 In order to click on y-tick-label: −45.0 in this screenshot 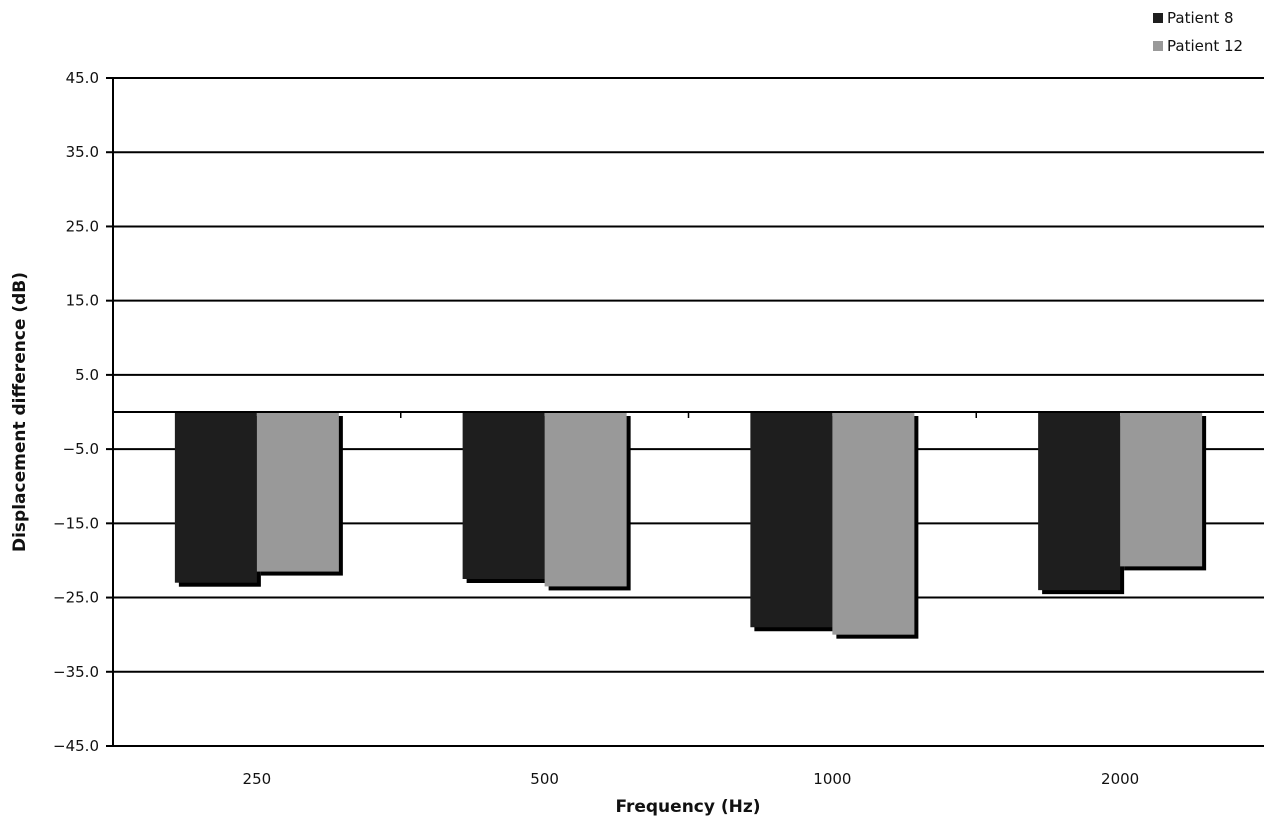, I will do `click(76, 746)`.